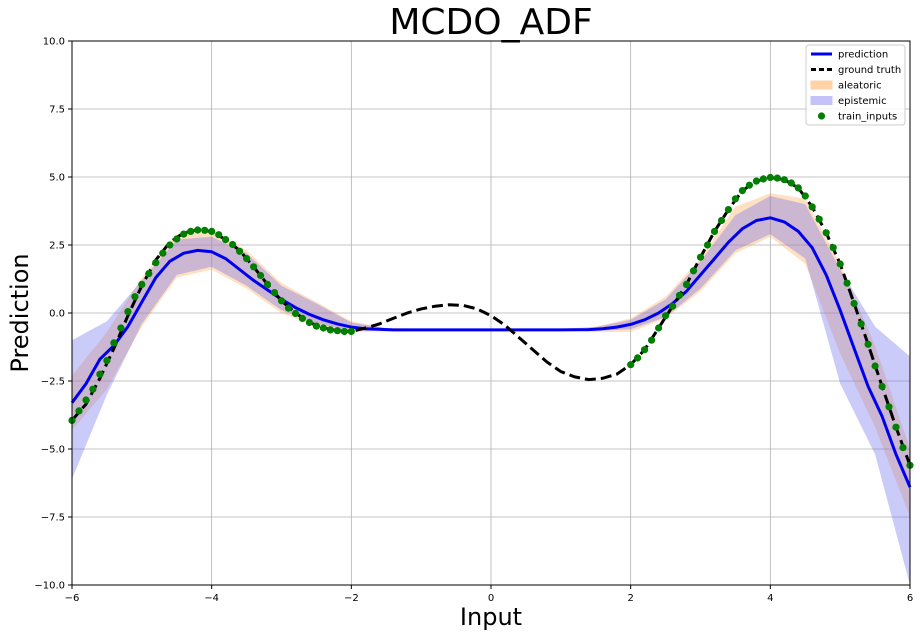  I want to click on x-axis-title: Input, so click(491, 617).